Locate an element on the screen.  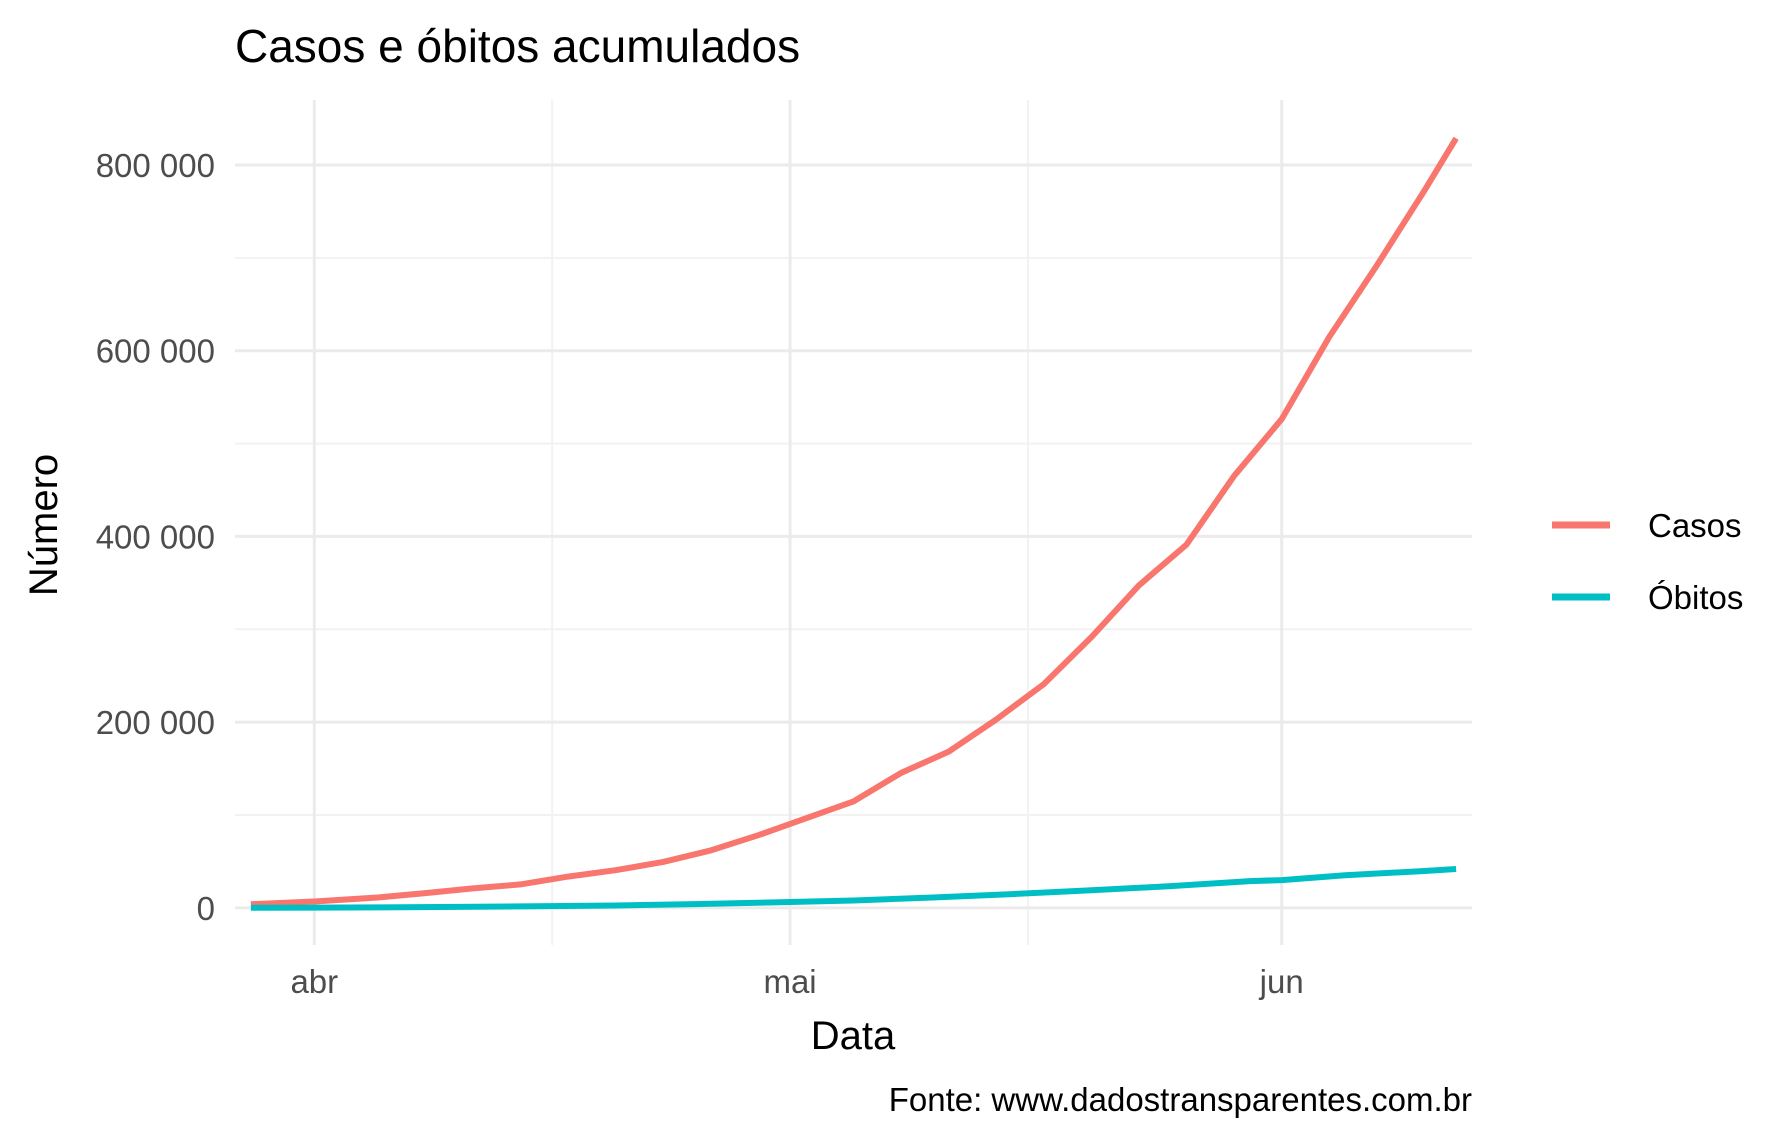
y-axis-title: Número is located at coordinates (44, 525).